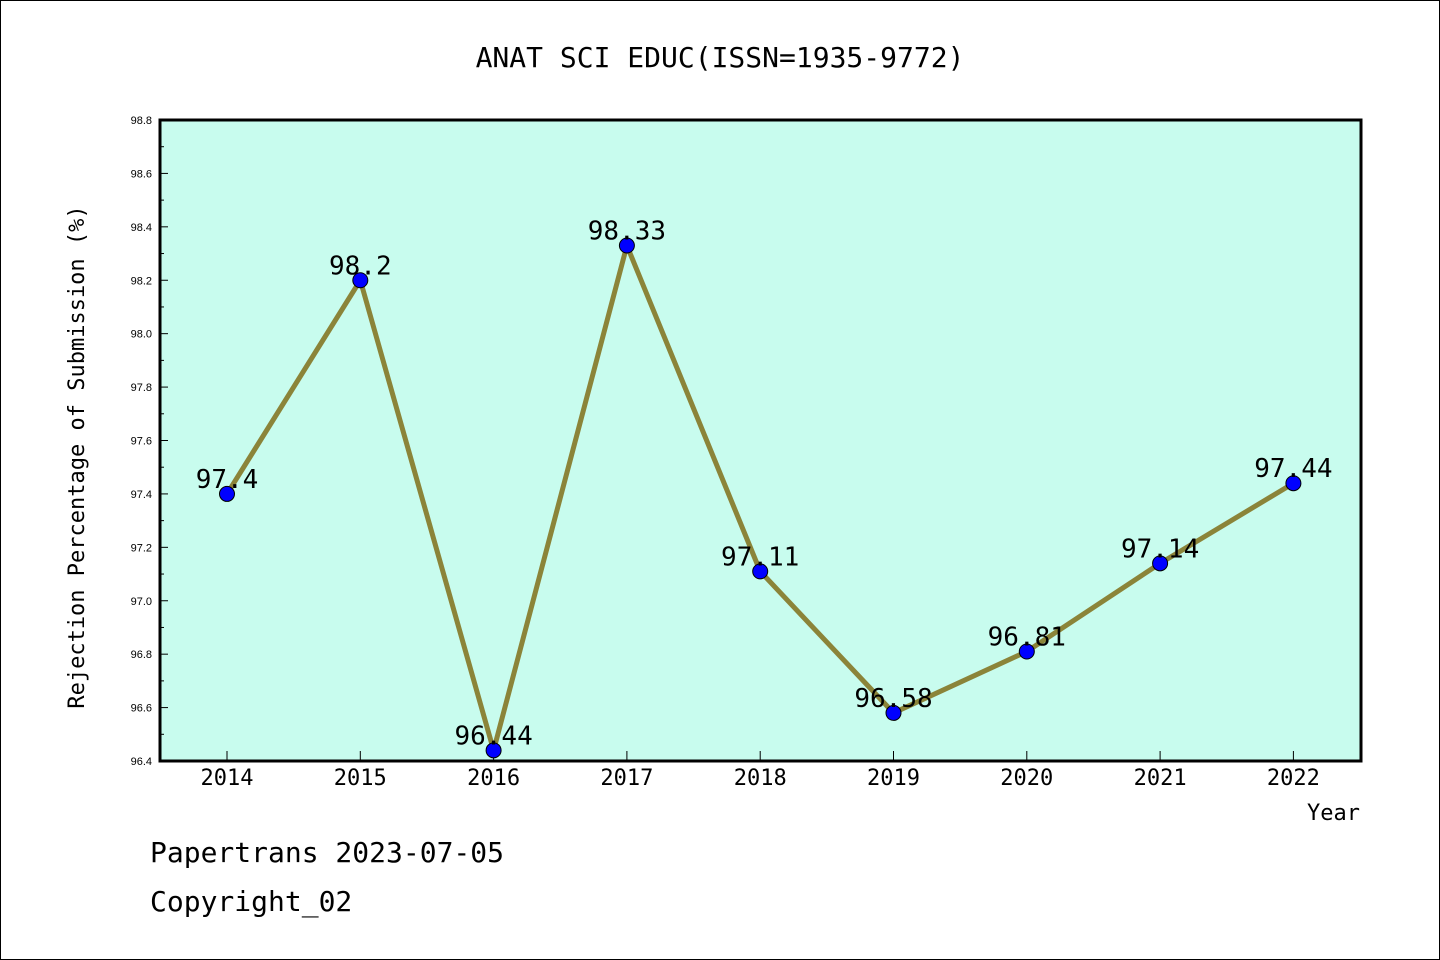  I want to click on y-tick-label: 98.4, so click(141, 228).